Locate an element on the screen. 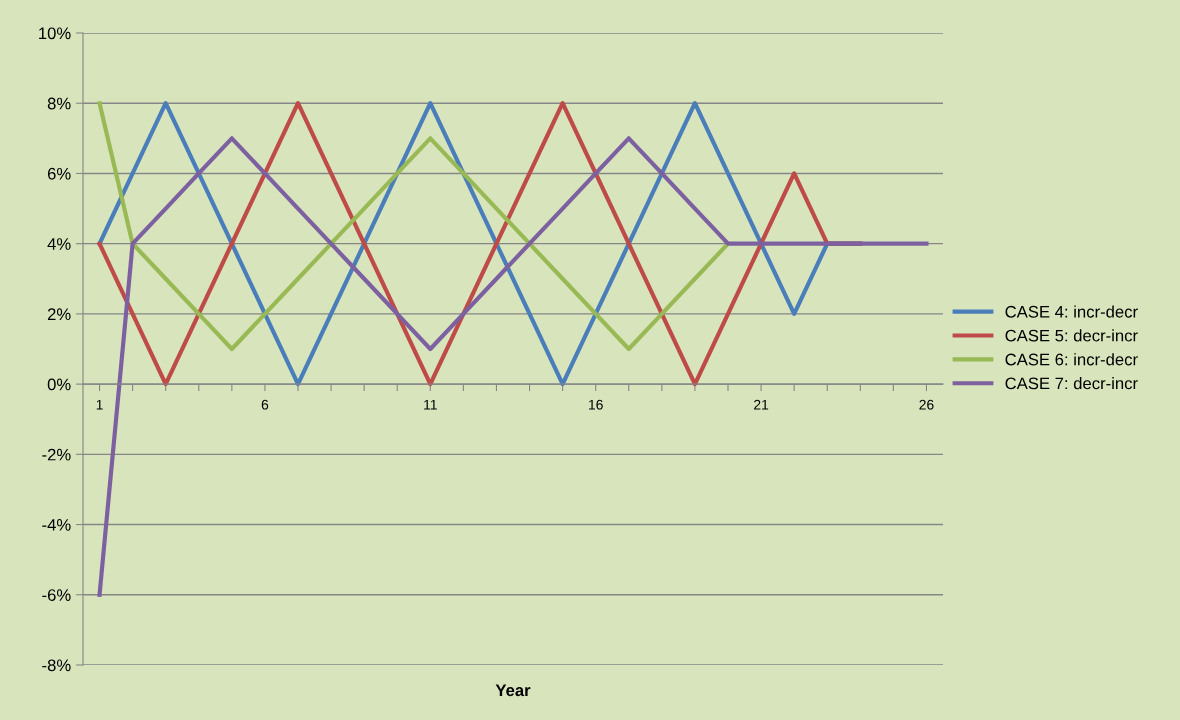 This screenshot has width=1180, height=720. y-tick-label: -6% is located at coordinates (56, 595).